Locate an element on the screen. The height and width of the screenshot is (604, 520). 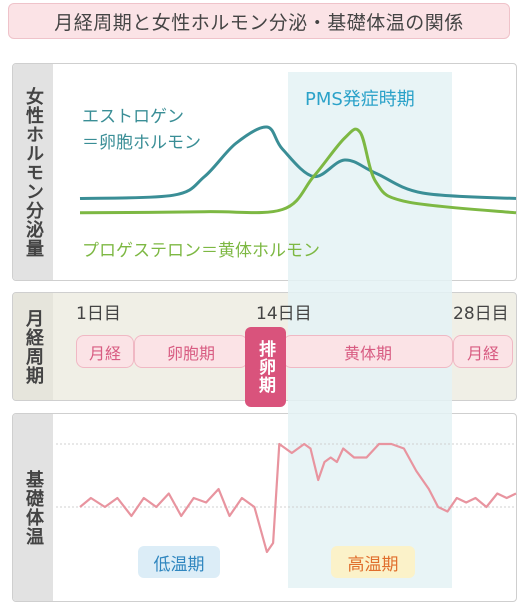
phase-menstruation-1: 月経 is located at coordinates (105, 351).